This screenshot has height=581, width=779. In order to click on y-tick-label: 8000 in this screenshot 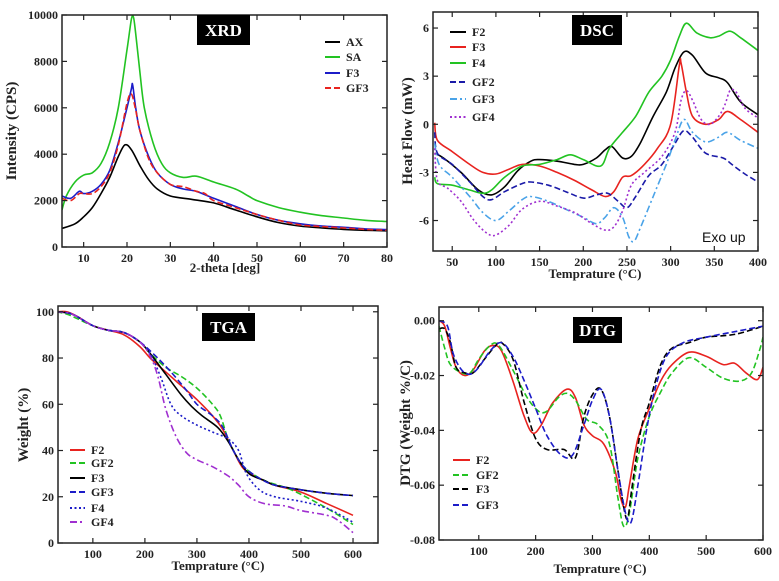, I will do `click(46, 61)`.